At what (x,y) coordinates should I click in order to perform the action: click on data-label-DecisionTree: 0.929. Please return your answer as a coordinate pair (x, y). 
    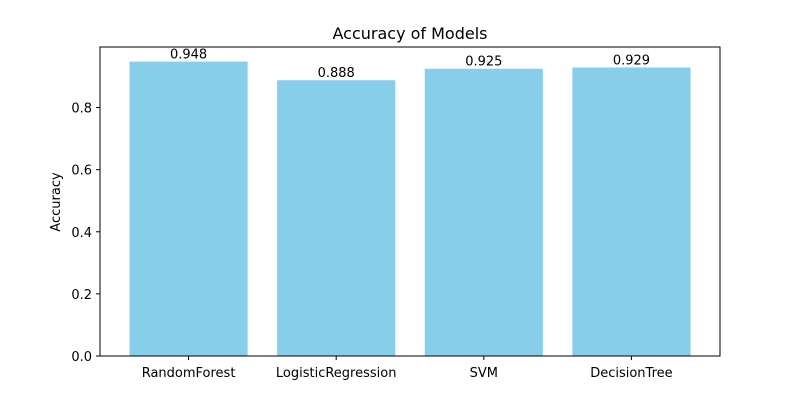
    Looking at the image, I should click on (631, 60).